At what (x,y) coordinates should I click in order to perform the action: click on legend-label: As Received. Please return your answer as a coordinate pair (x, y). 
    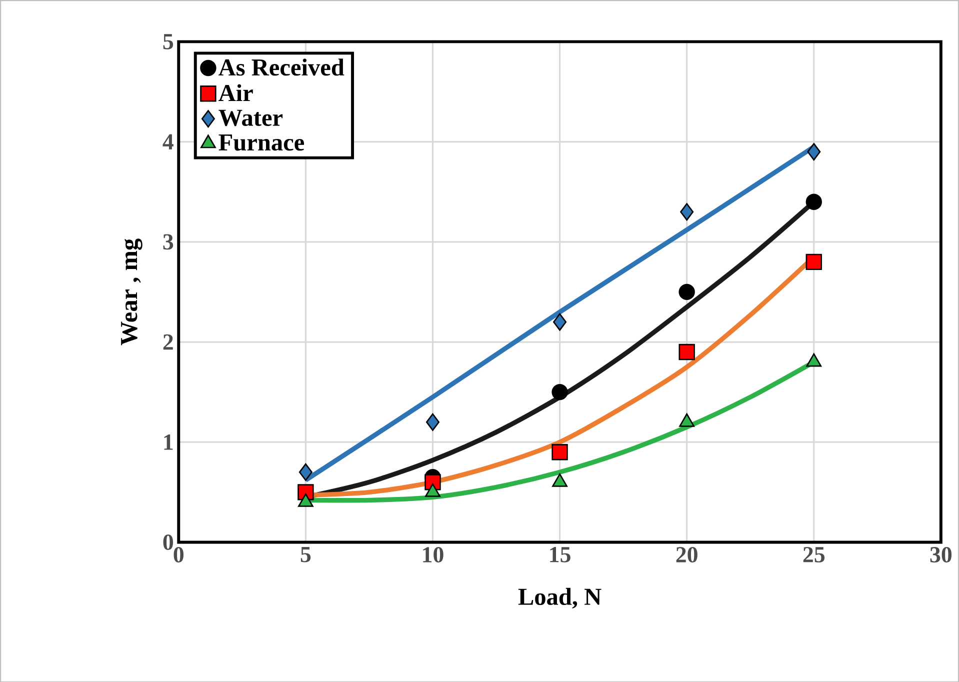
    Looking at the image, I should click on (281, 67).